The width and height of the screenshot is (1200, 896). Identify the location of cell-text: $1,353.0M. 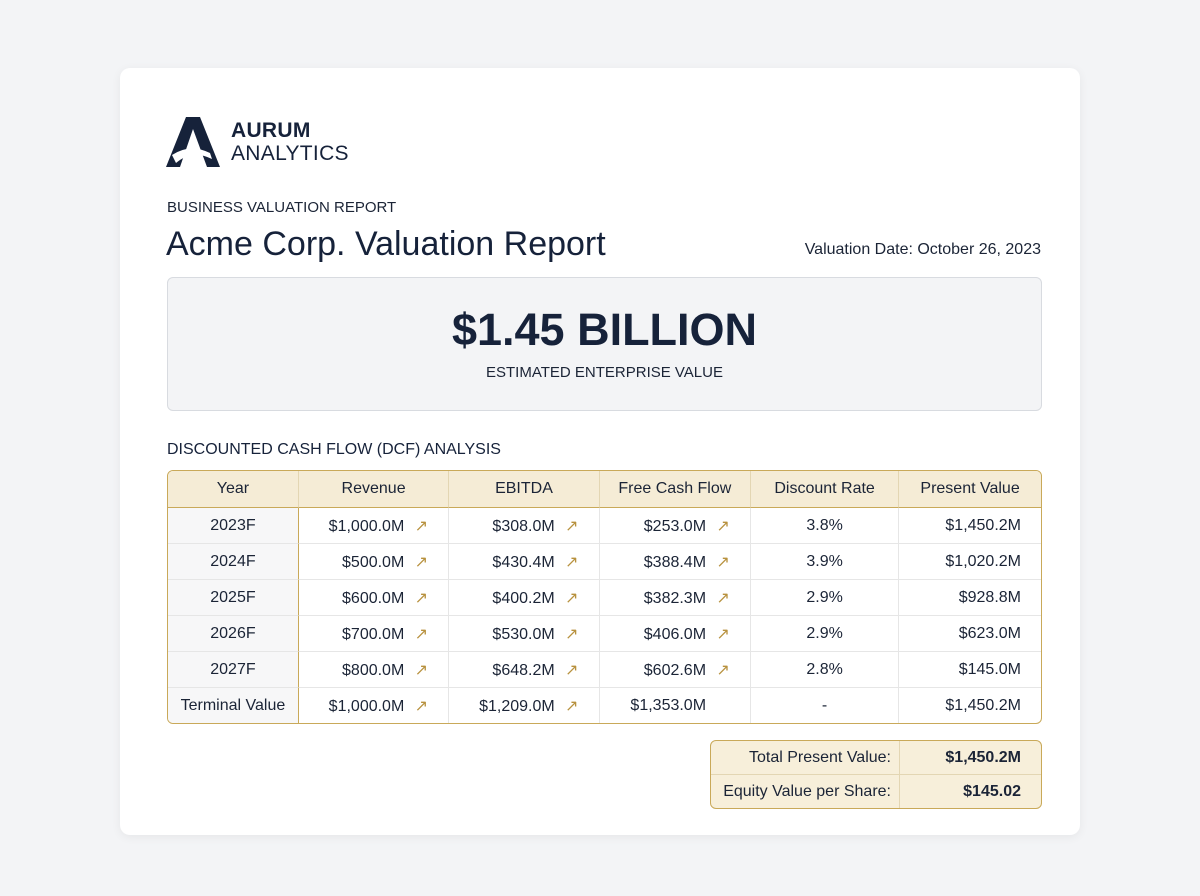
(668, 705).